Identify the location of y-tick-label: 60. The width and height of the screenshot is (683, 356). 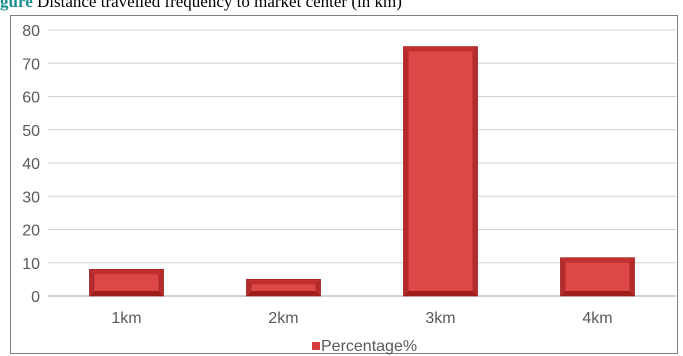
(31, 98).